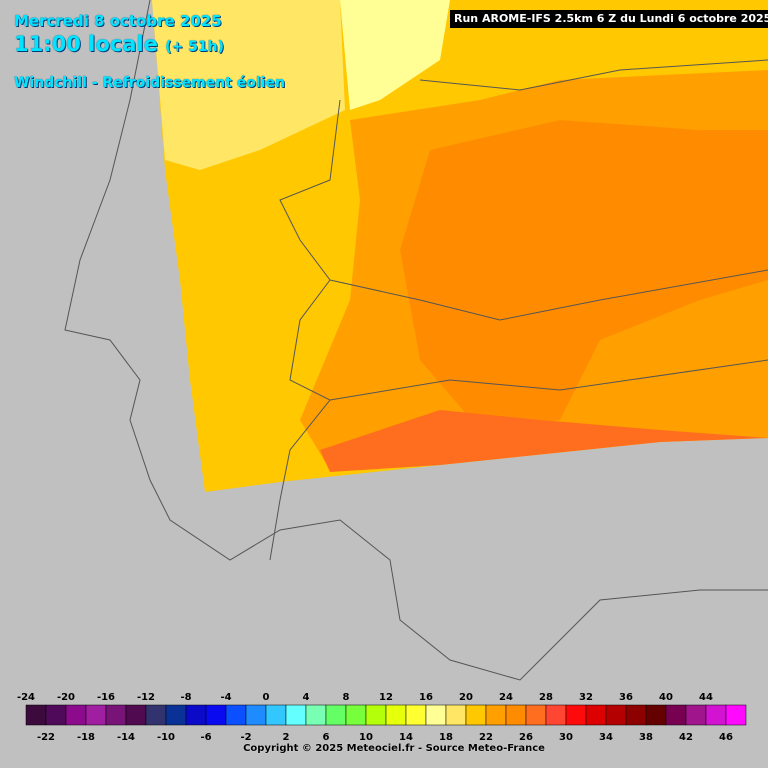  I want to click on legend-label: -14, so click(126, 737).